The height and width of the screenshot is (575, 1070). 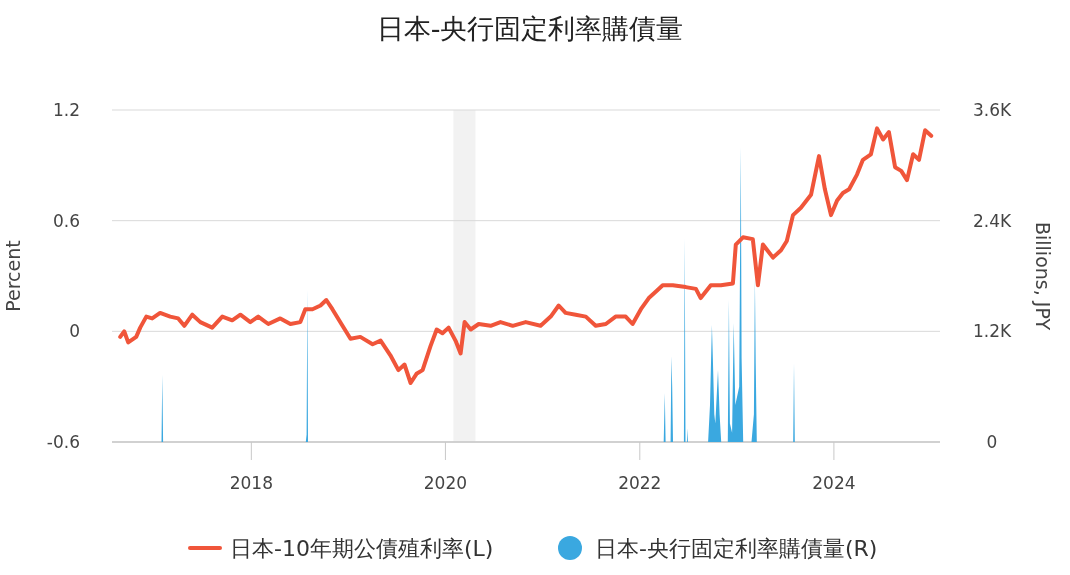 What do you see at coordinates (251, 483) in the screenshot?
I see `x-tick-label: 2018` at bounding box center [251, 483].